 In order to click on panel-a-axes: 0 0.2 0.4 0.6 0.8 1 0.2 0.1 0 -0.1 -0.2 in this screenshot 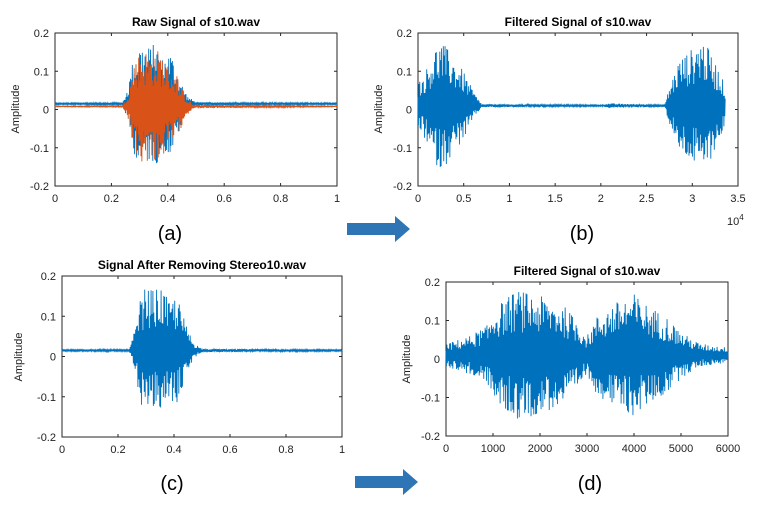, I will do `click(185, 116)`.